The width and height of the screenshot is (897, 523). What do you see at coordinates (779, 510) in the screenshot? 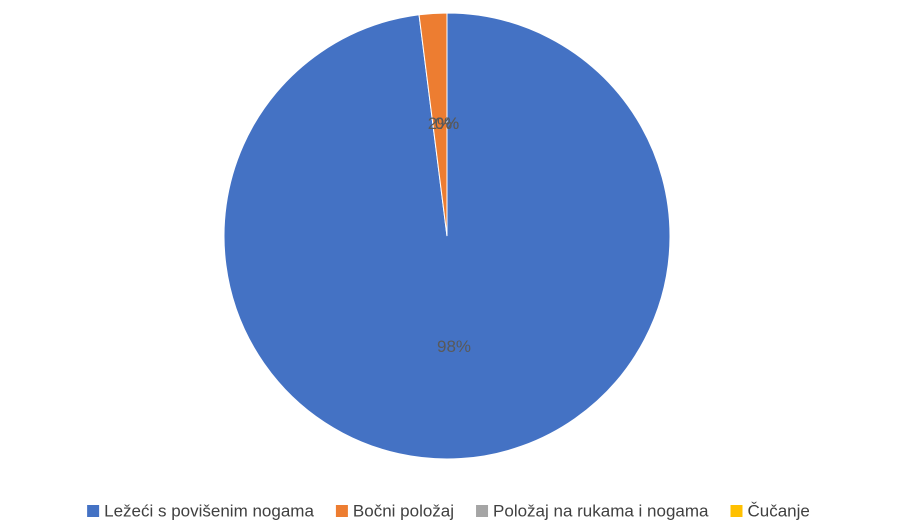
I see `legend-label: Čučanje` at bounding box center [779, 510].